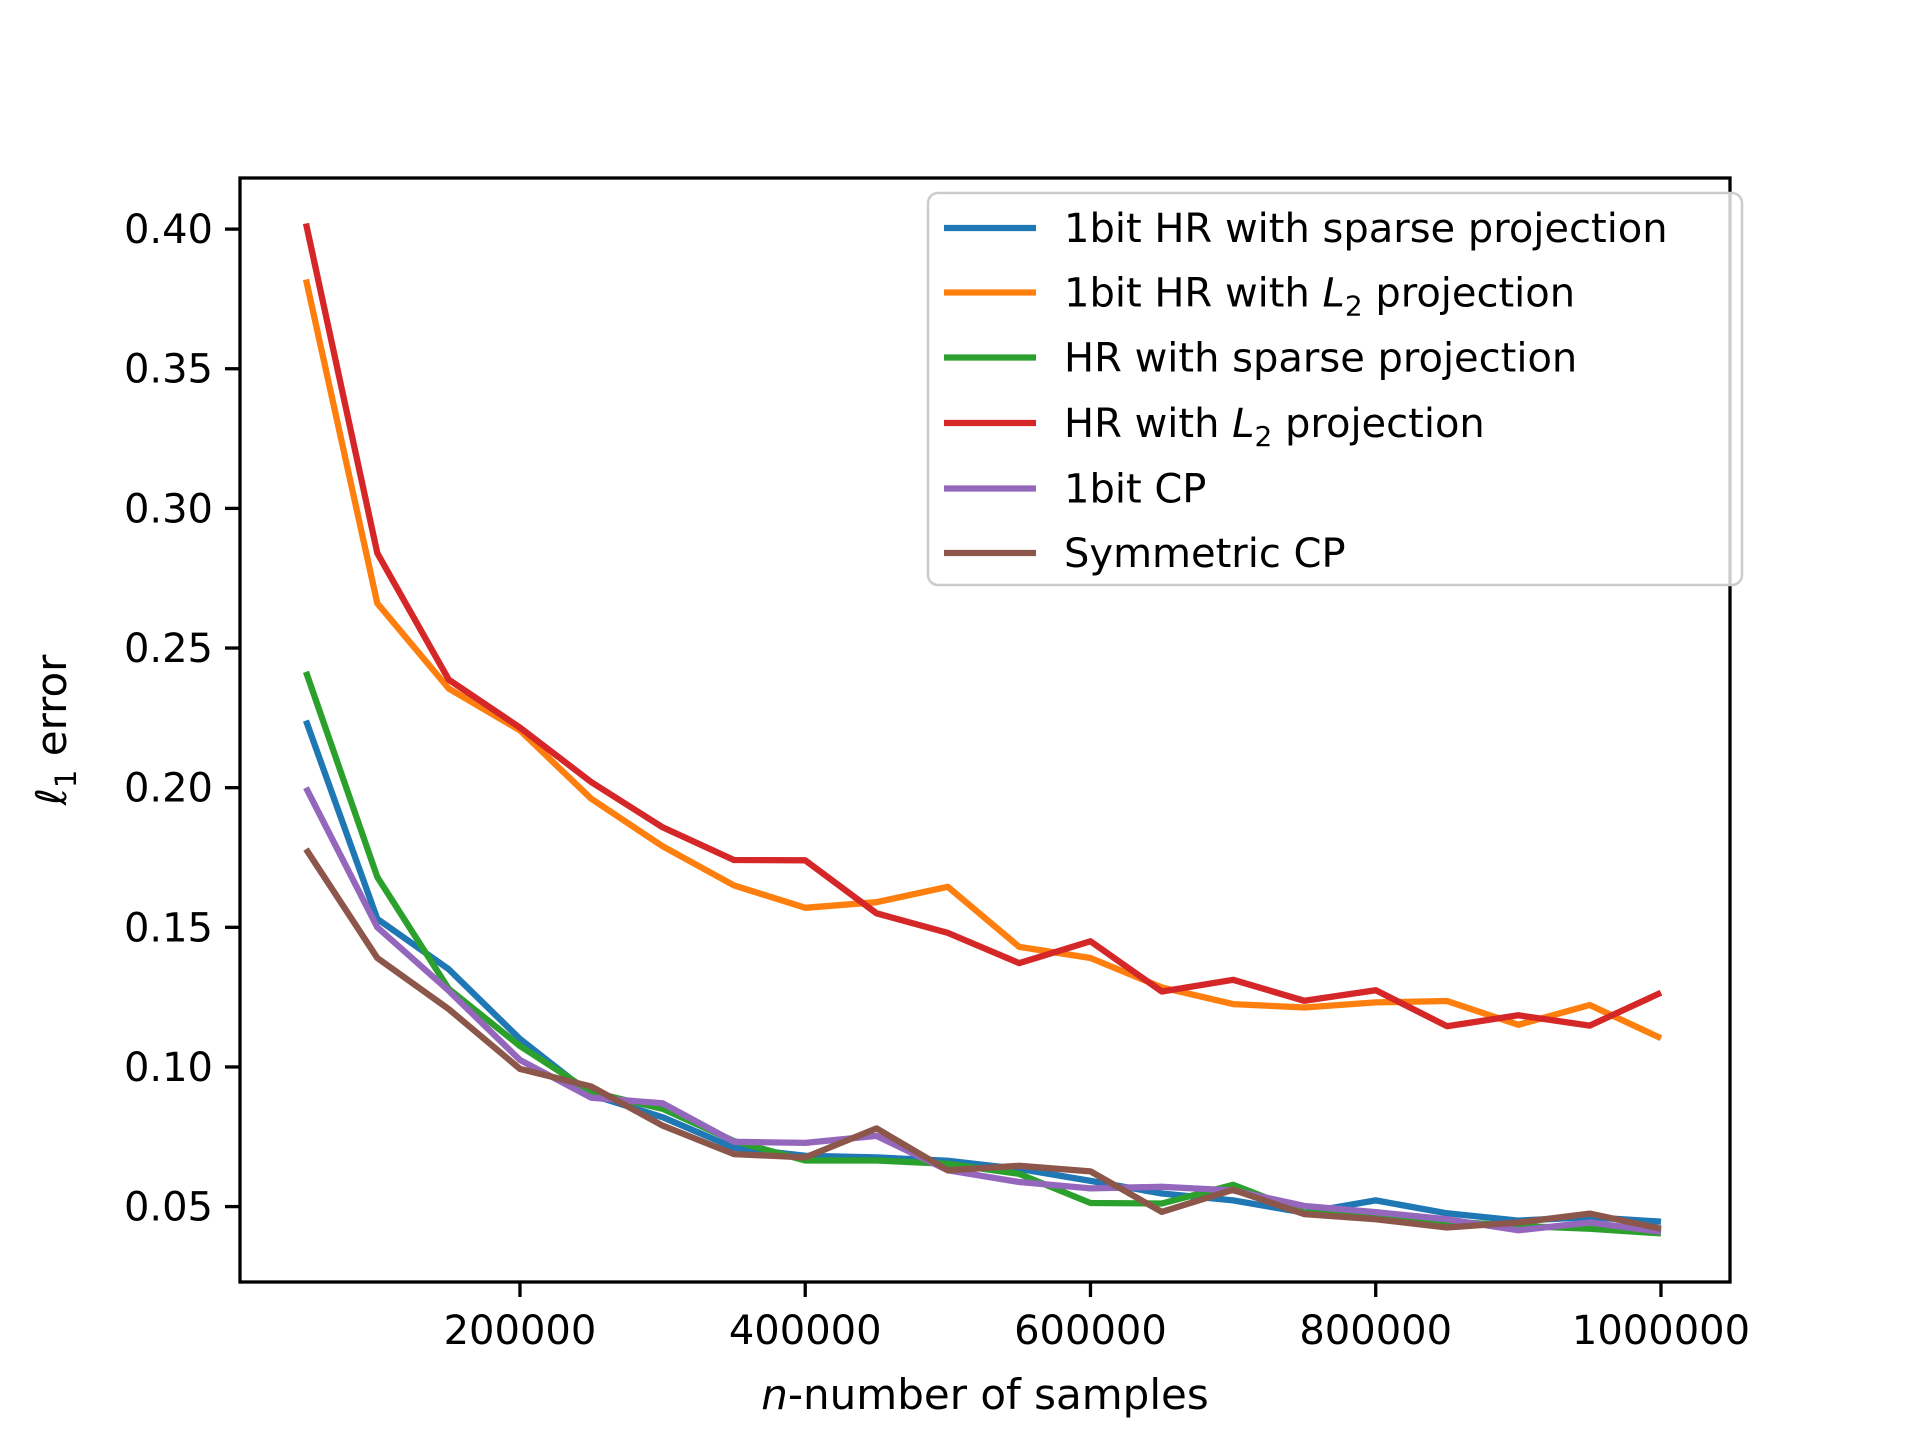 The width and height of the screenshot is (1920, 1440). I want to click on legend-label-pre: HR with sparse projection, so click(1320, 359).